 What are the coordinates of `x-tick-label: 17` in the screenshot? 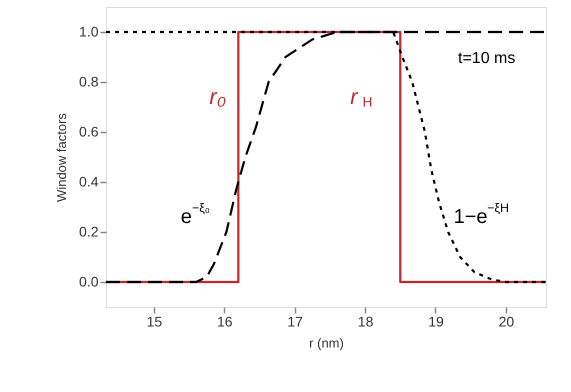 It's located at (295, 322).